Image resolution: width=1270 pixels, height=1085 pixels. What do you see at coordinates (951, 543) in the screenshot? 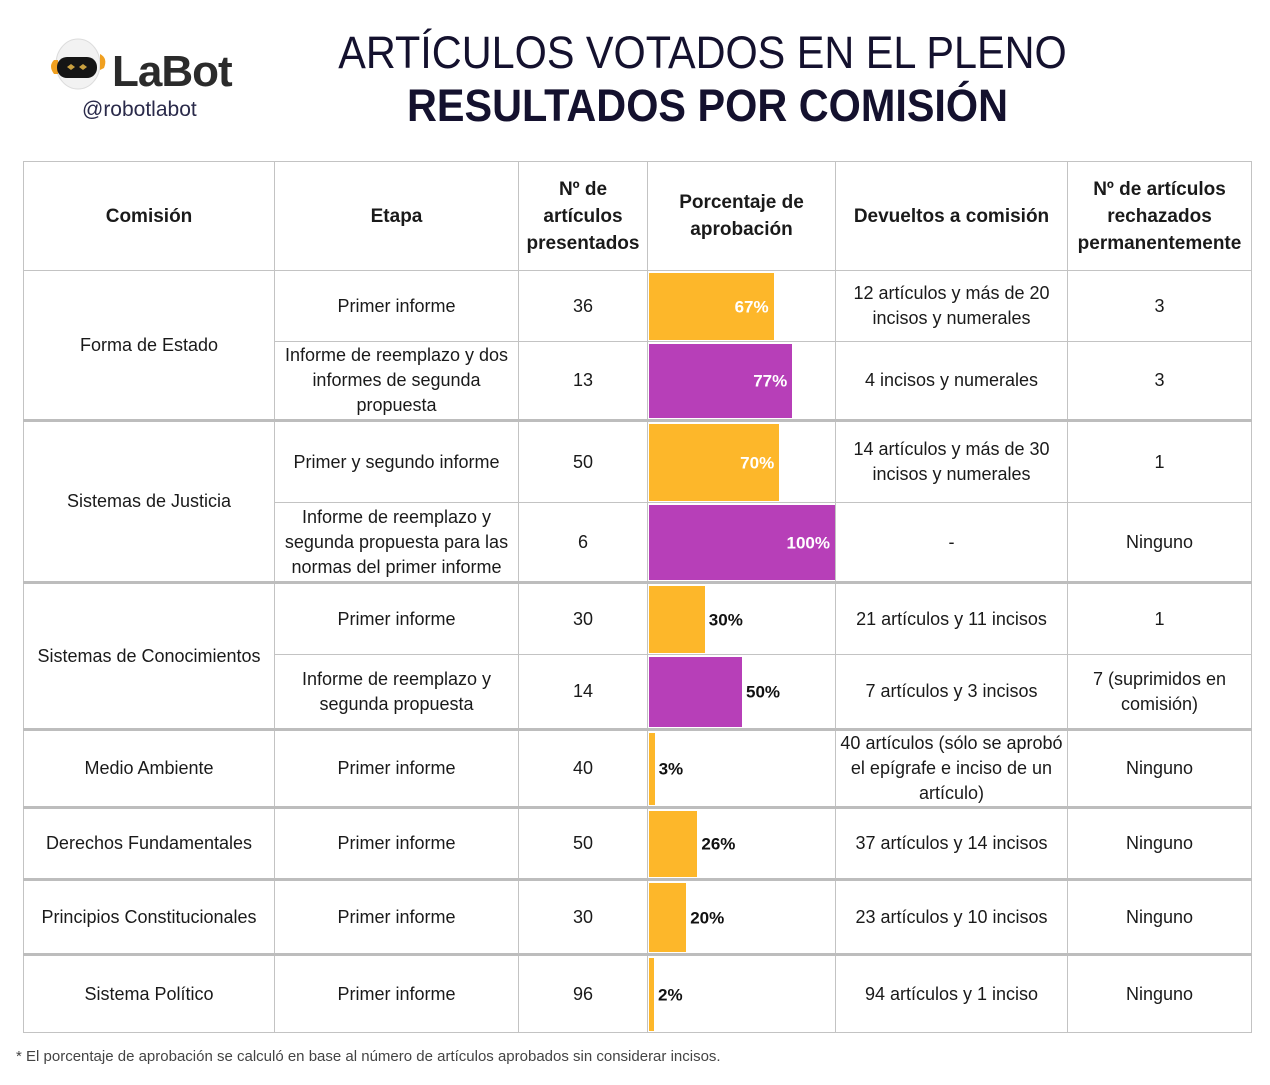
I see `devueltos-cell: -` at bounding box center [951, 543].